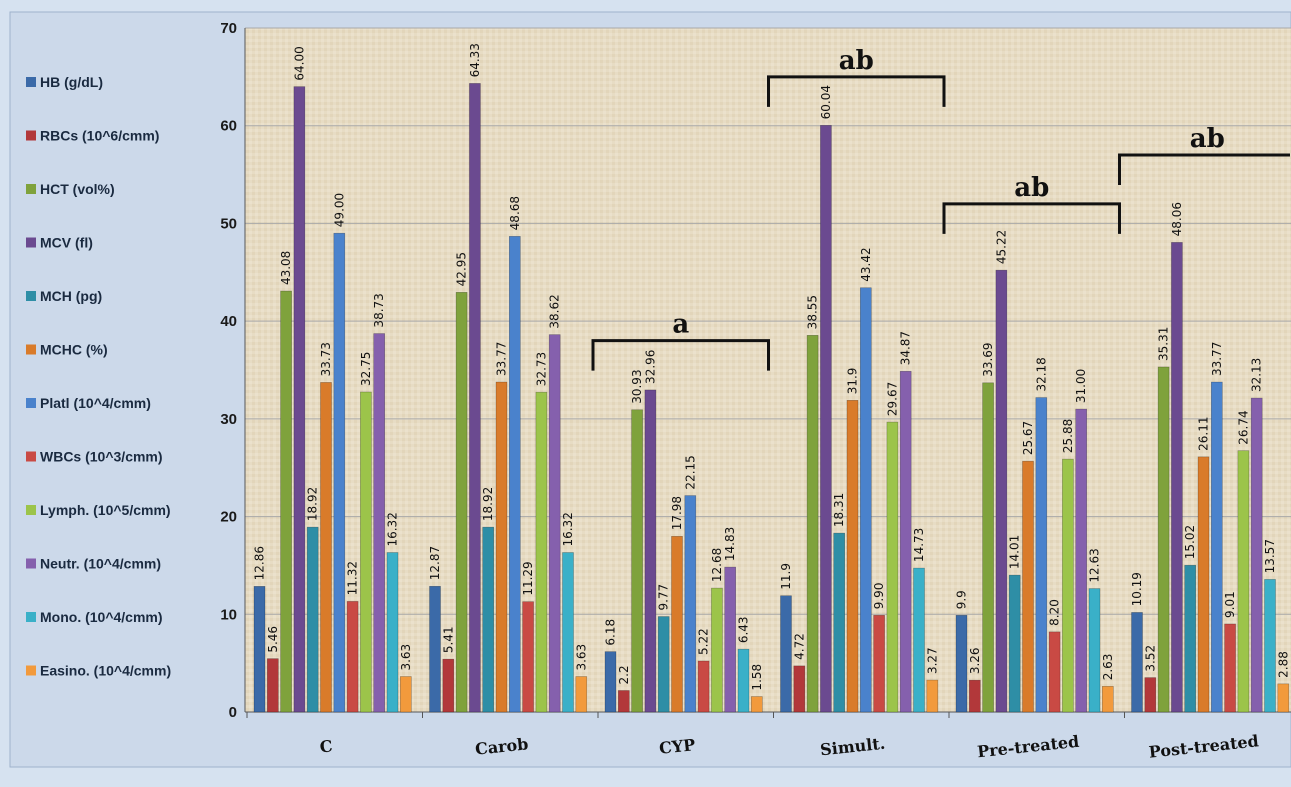 The height and width of the screenshot is (787, 1291). Describe the element at coordinates (339, 210) in the screenshot. I see `data-label: 49.00` at that location.